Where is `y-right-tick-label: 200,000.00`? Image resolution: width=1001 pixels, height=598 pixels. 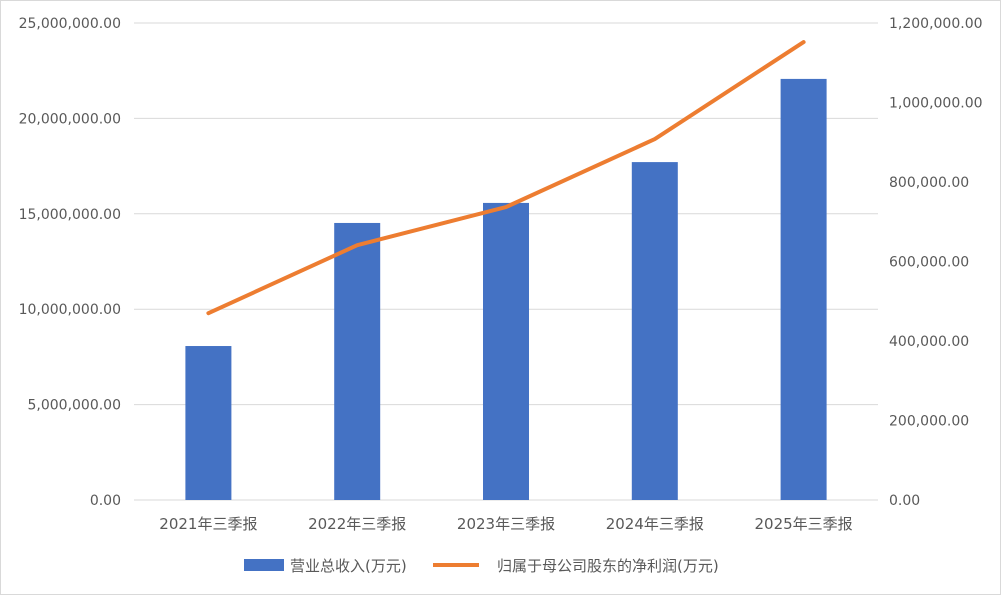 y-right-tick-label: 200,000.00 is located at coordinates (929, 422).